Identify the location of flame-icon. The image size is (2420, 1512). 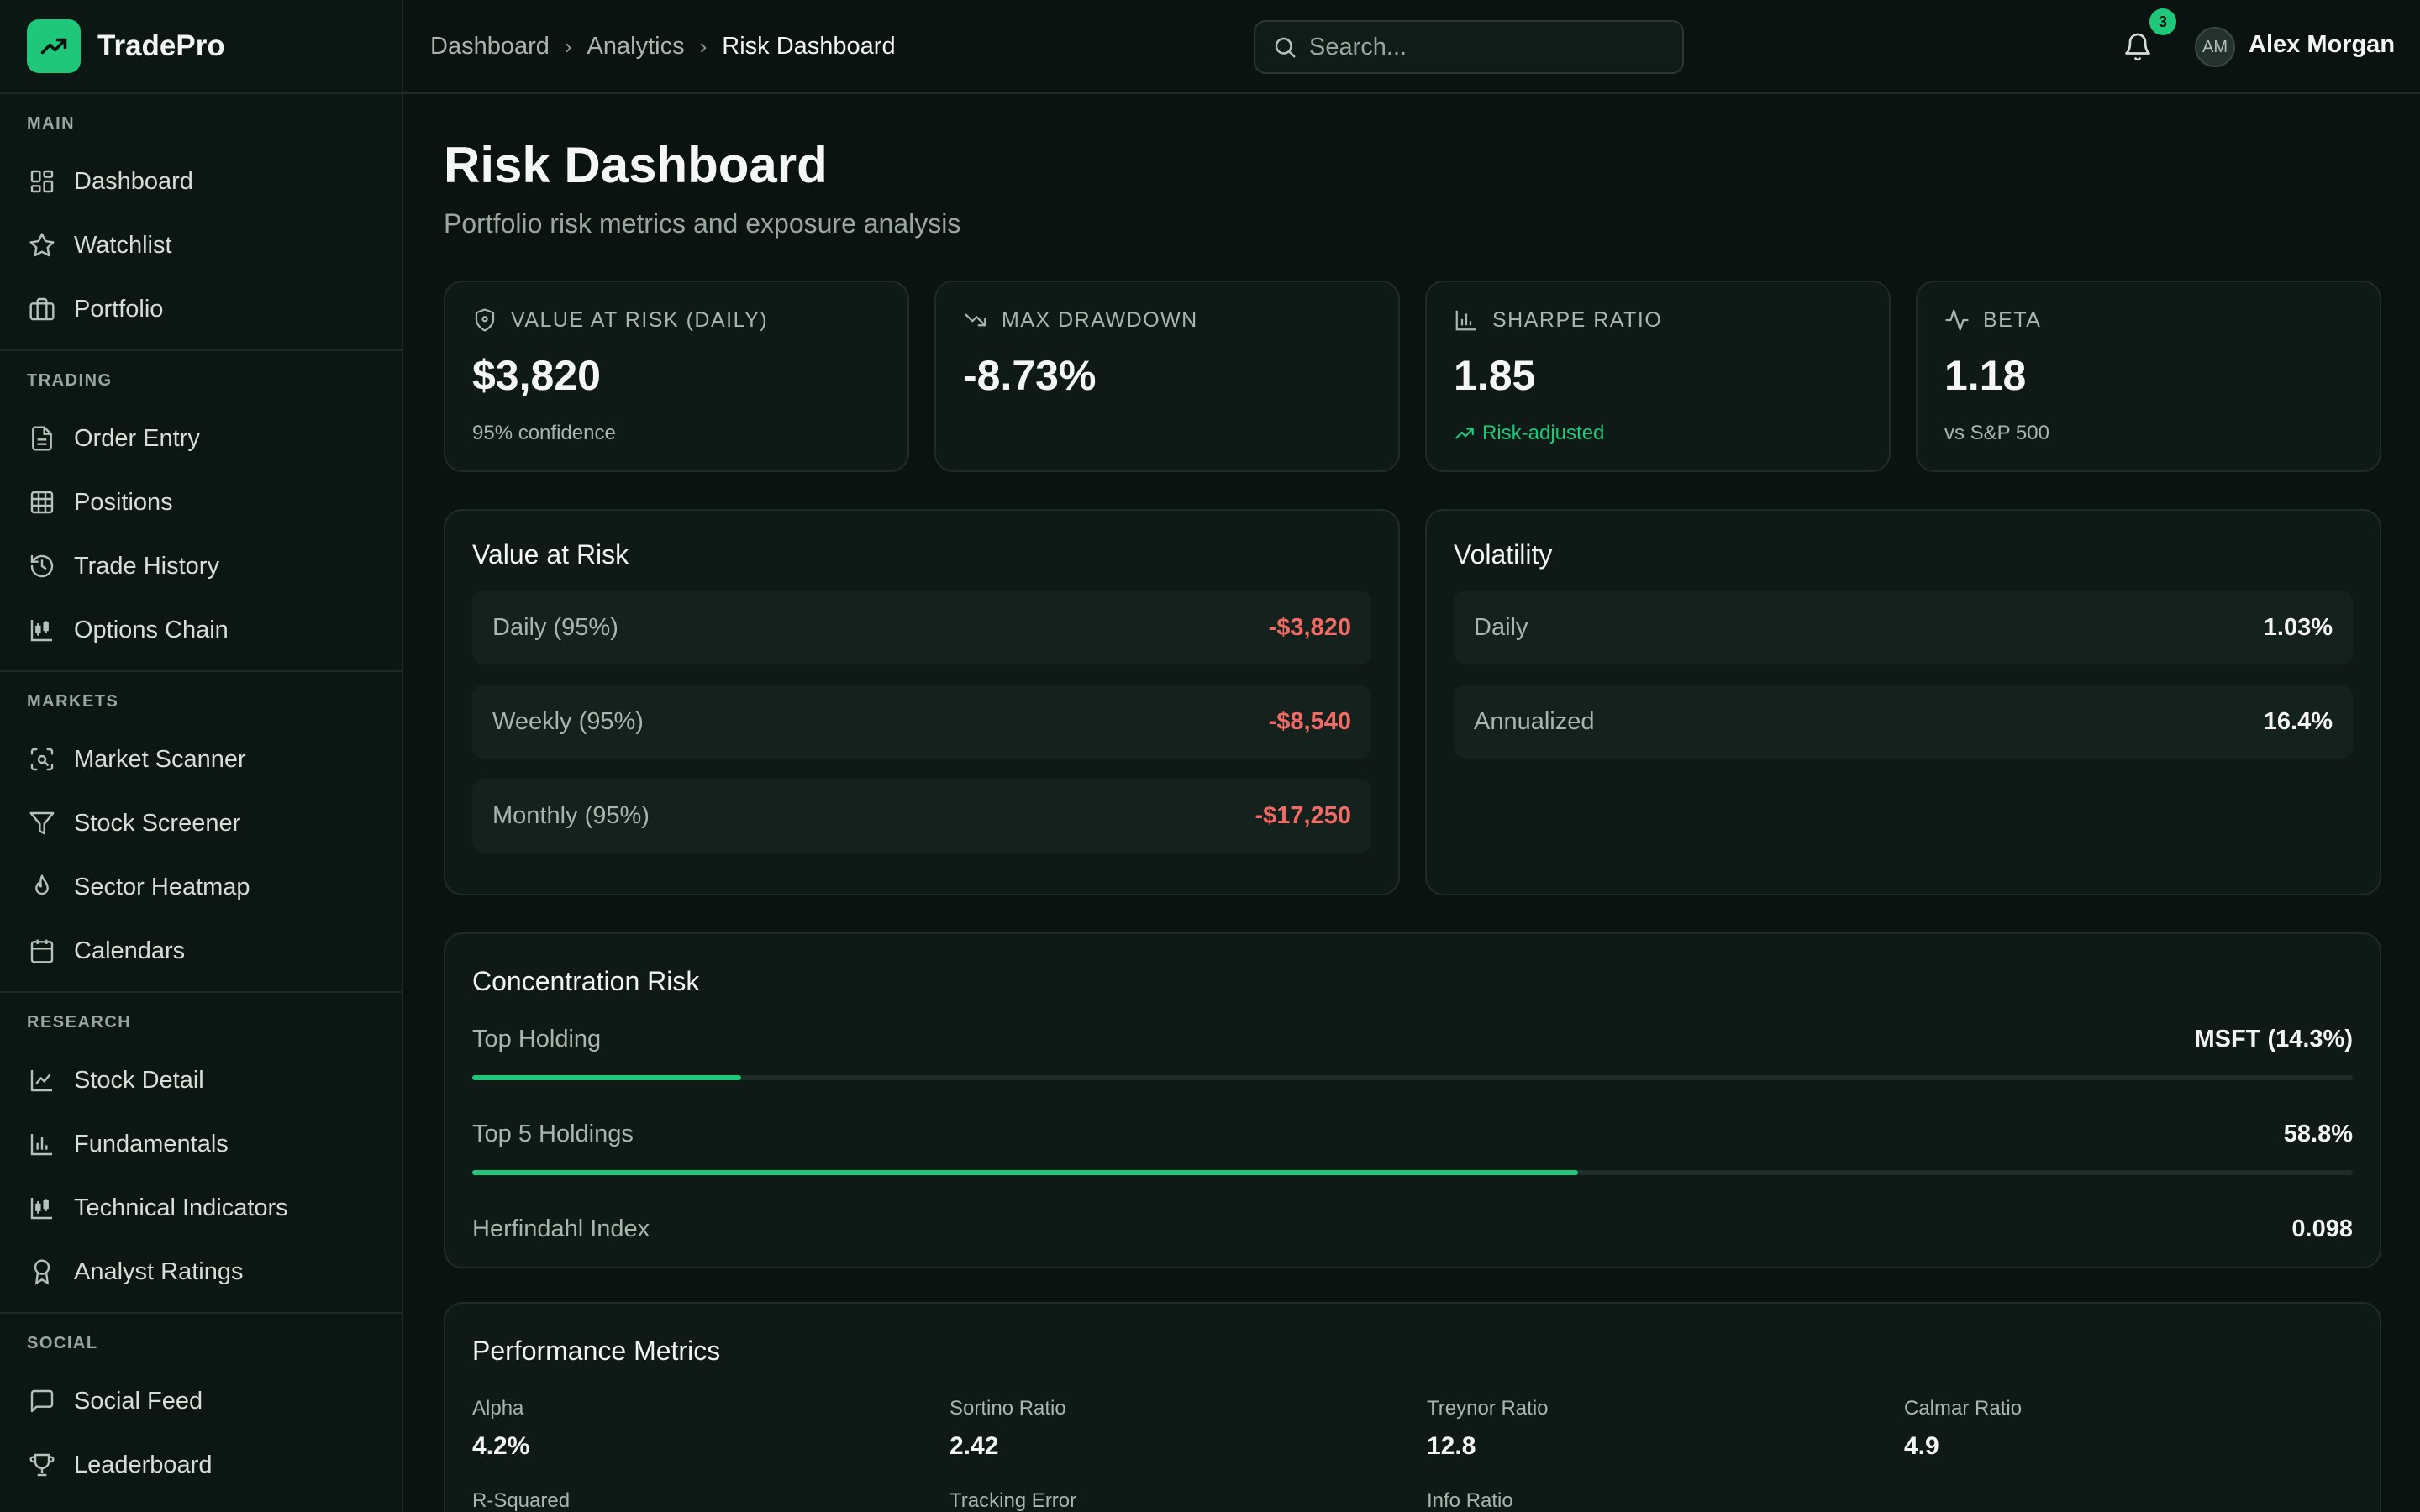
(42, 887).